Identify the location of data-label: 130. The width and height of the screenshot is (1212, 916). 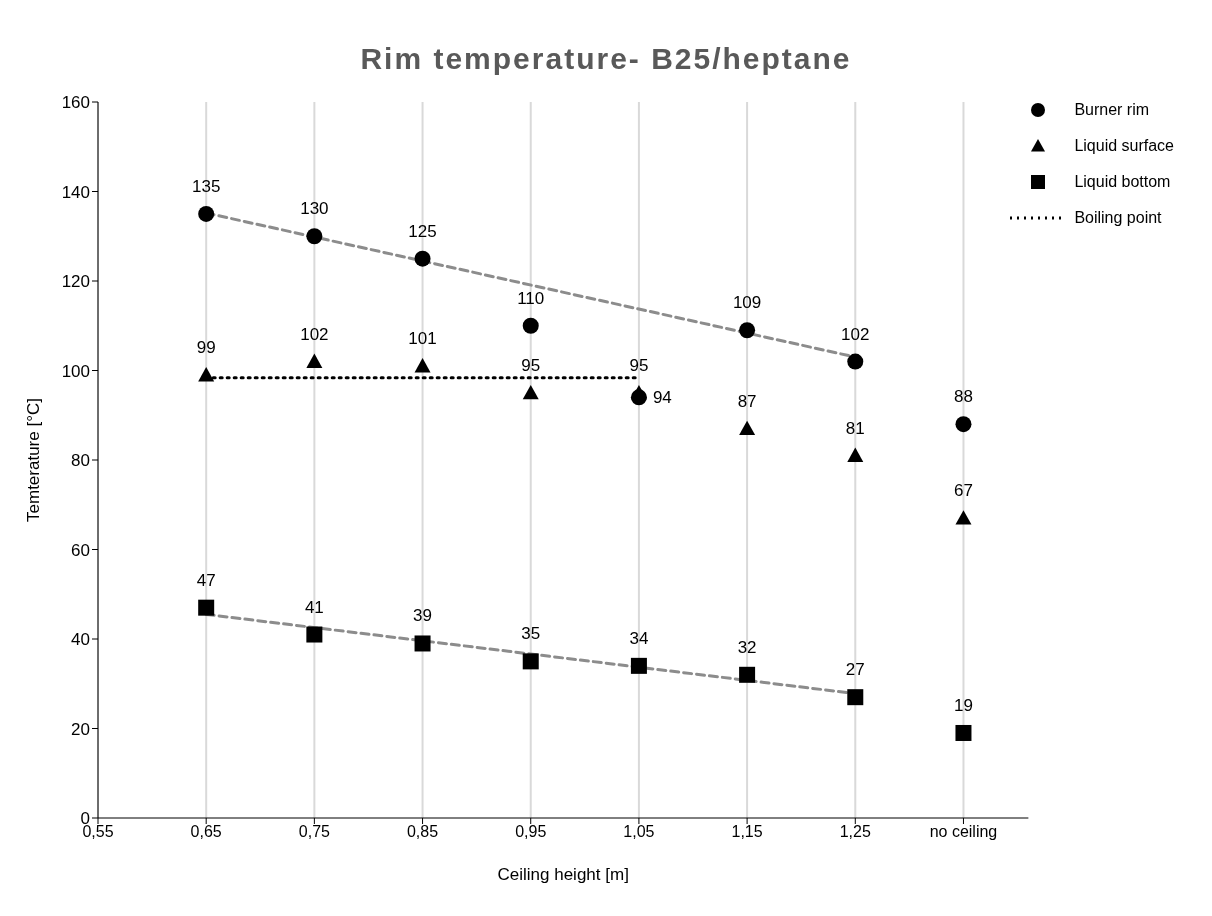
(314, 209).